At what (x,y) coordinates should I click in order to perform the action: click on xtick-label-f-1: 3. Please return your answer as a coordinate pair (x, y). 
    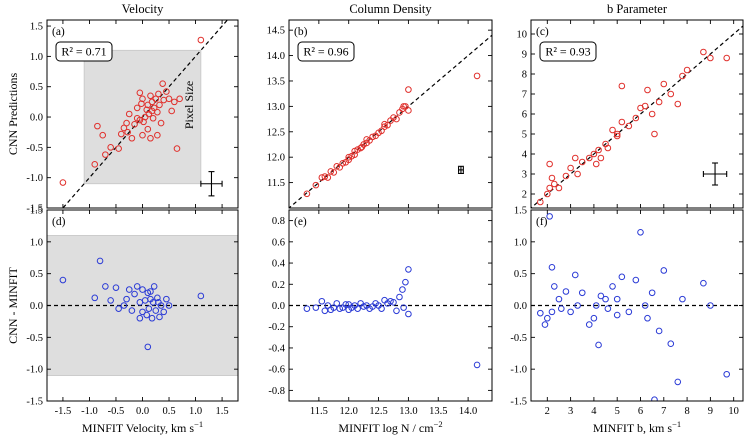
    Looking at the image, I should click on (570, 411).